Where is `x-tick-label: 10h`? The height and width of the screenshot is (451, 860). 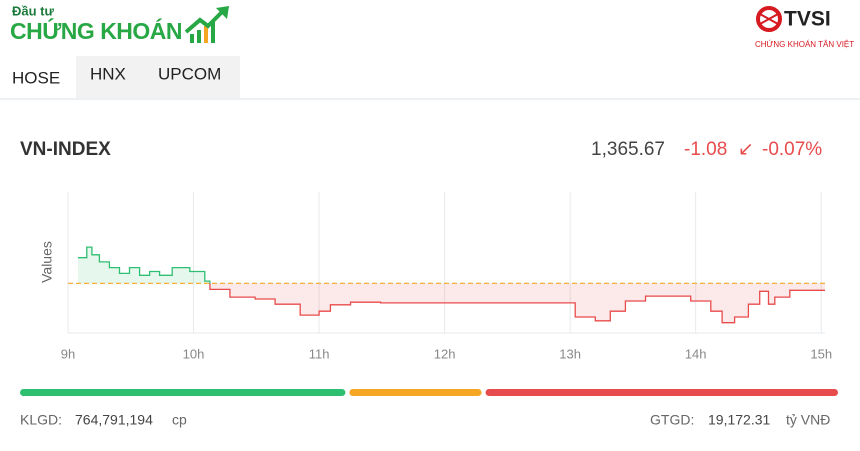
x-tick-label: 10h is located at coordinates (194, 353).